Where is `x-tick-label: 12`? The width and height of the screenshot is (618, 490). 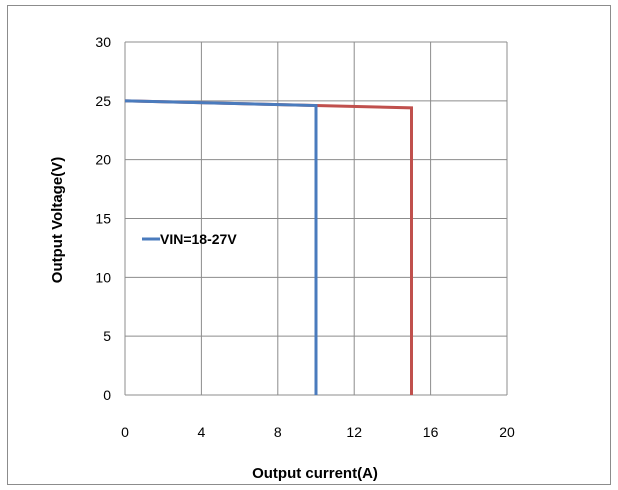
x-tick-label: 12 is located at coordinates (354, 432).